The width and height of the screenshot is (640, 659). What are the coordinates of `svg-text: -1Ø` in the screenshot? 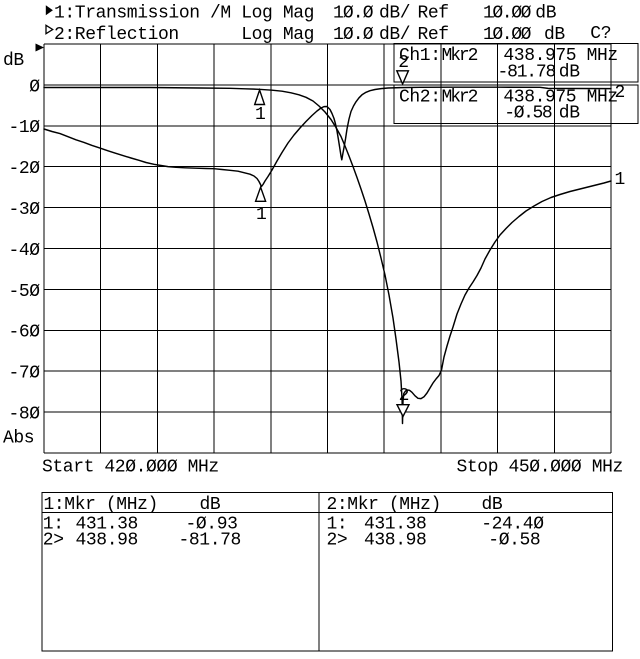 It's located at (24, 128).